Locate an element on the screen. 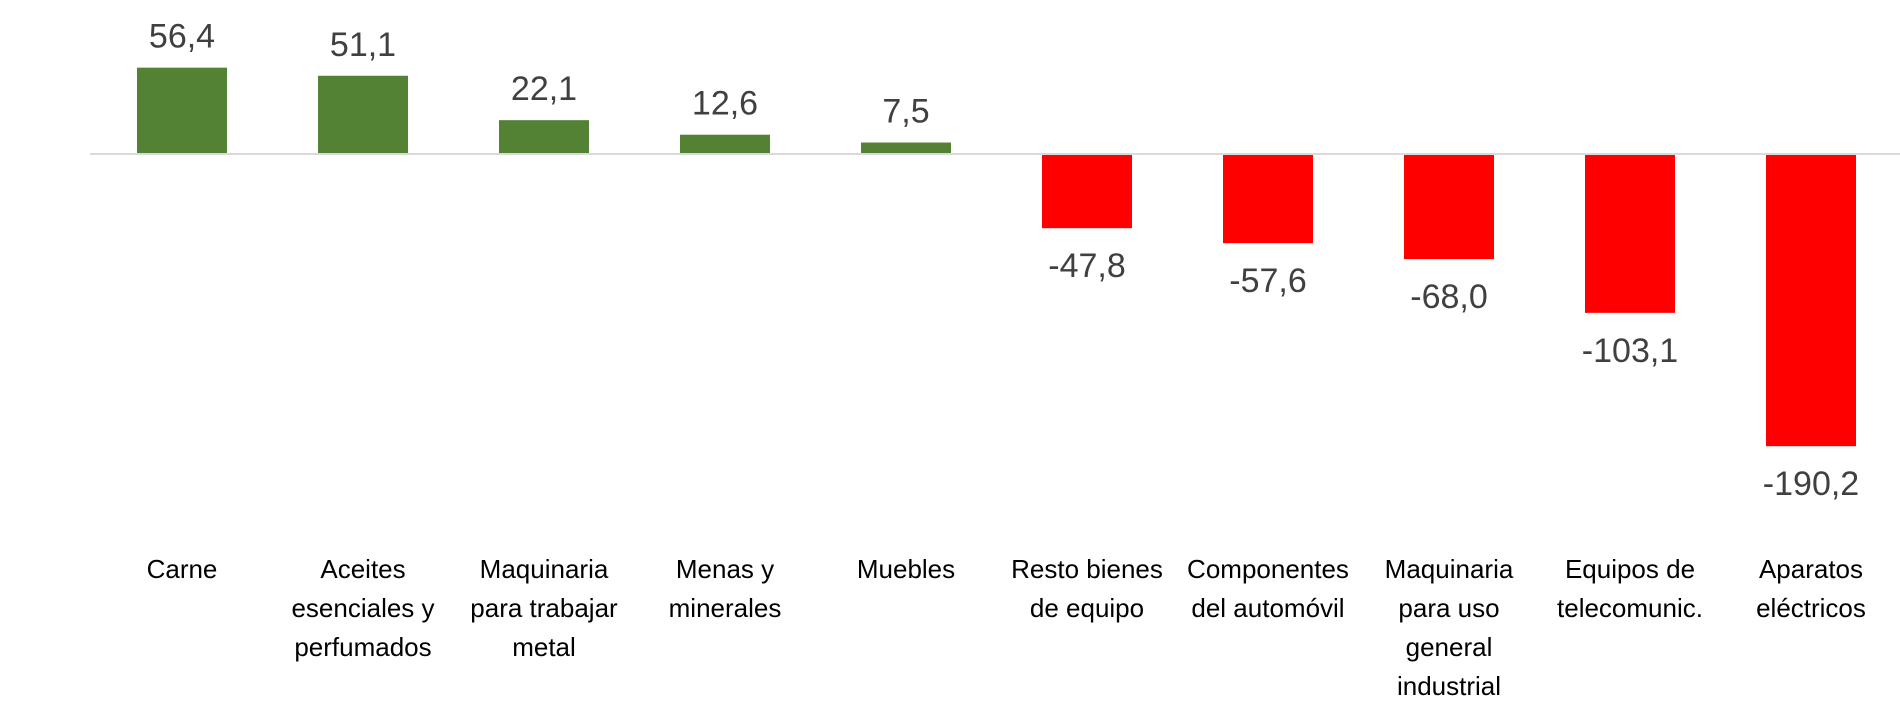 Image resolution: width=1900 pixels, height=716 pixels. category-label-line: Menas y is located at coordinates (725, 569).